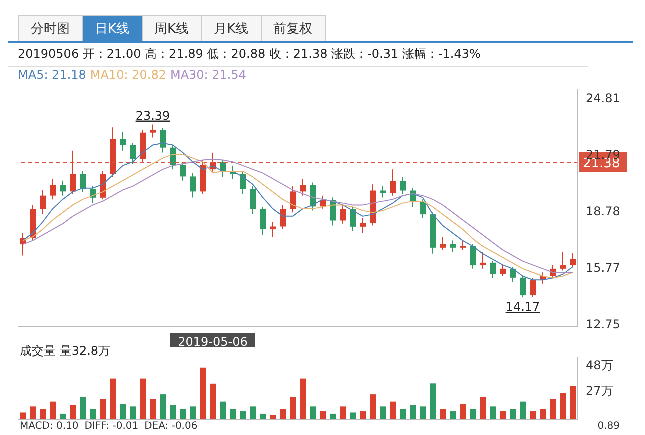 The width and height of the screenshot is (645, 435). Describe the element at coordinates (171, 427) in the screenshot. I see `text: DEA: -0.06` at that location.